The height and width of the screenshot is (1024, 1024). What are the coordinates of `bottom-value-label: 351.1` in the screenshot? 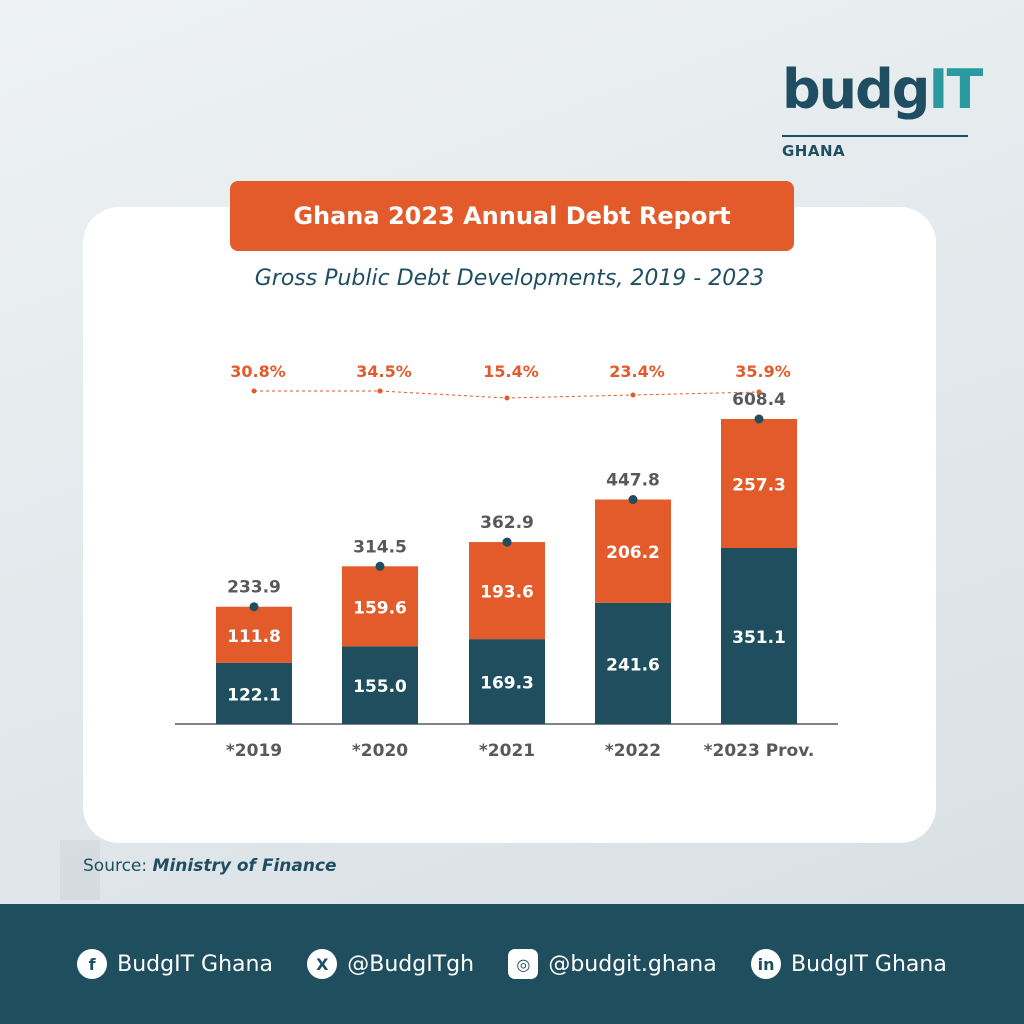 It's located at (759, 638).